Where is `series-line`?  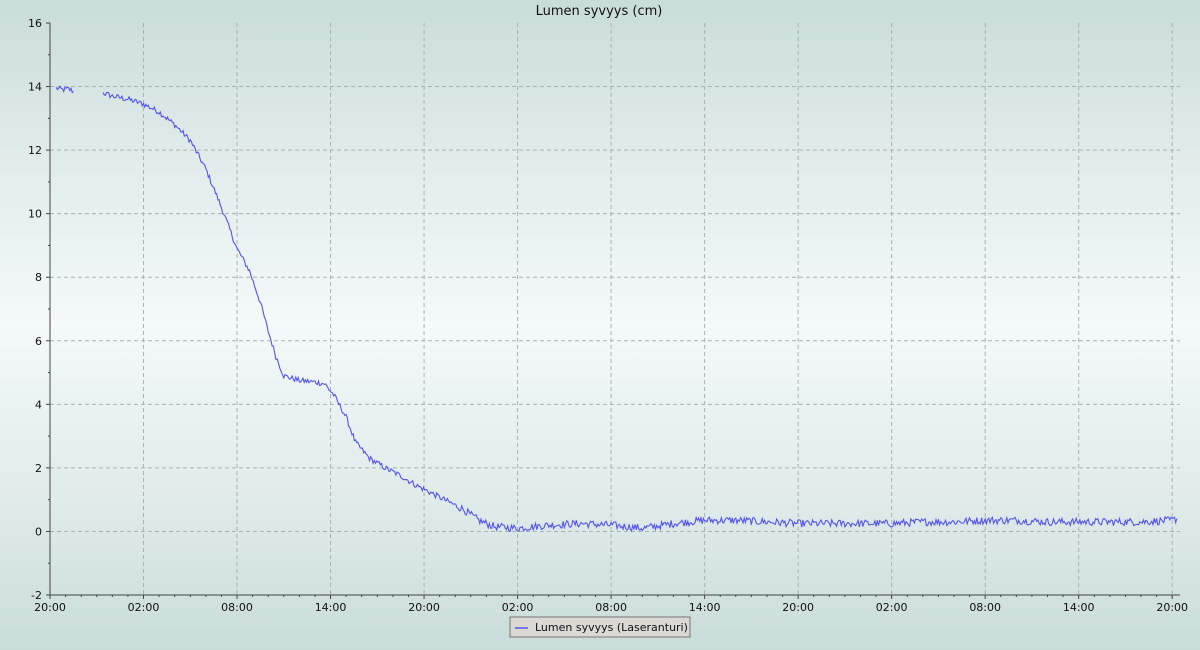 series-line is located at coordinates (64, 89).